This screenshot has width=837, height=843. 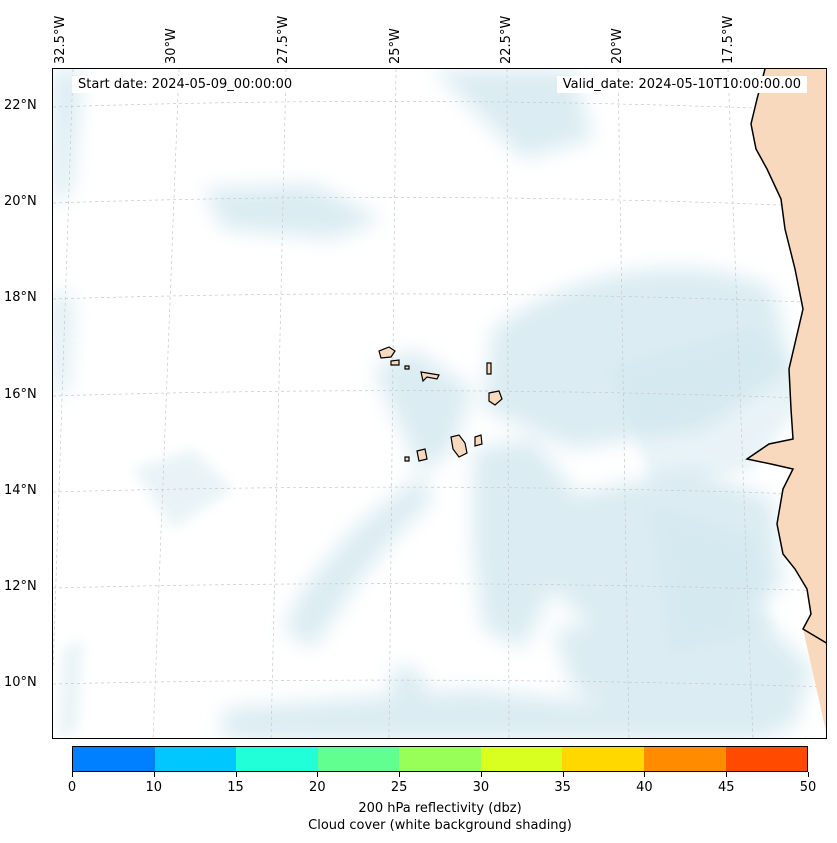 I want to click on lon-label-25w: 25°W, so click(x=395, y=46).